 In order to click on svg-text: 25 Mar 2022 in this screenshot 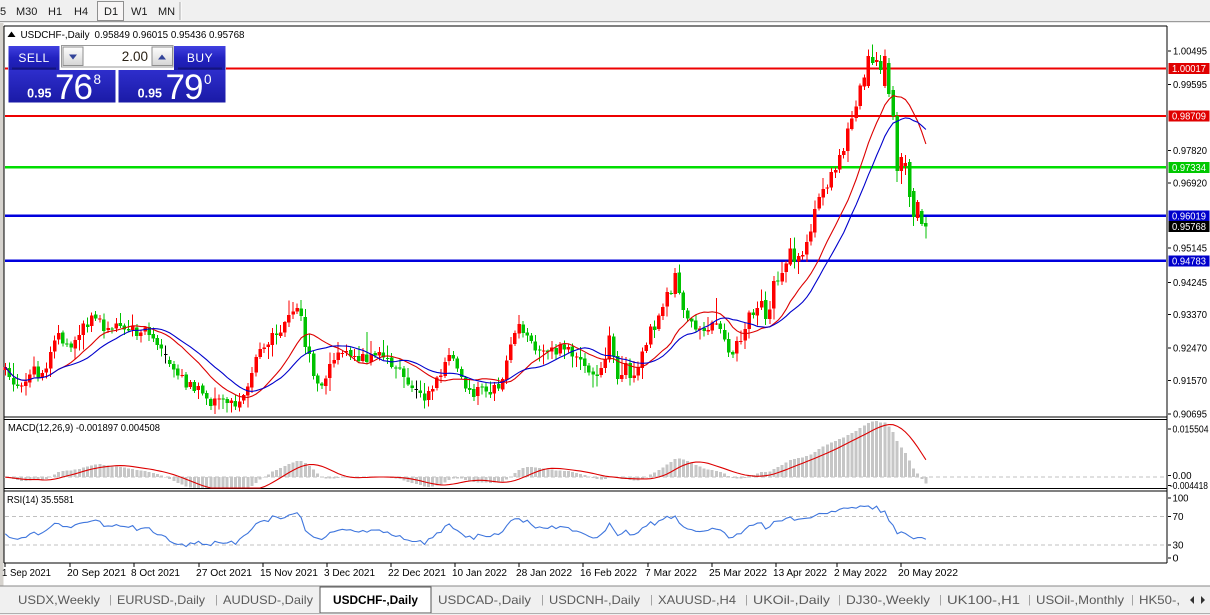, I will do `click(738, 573)`.